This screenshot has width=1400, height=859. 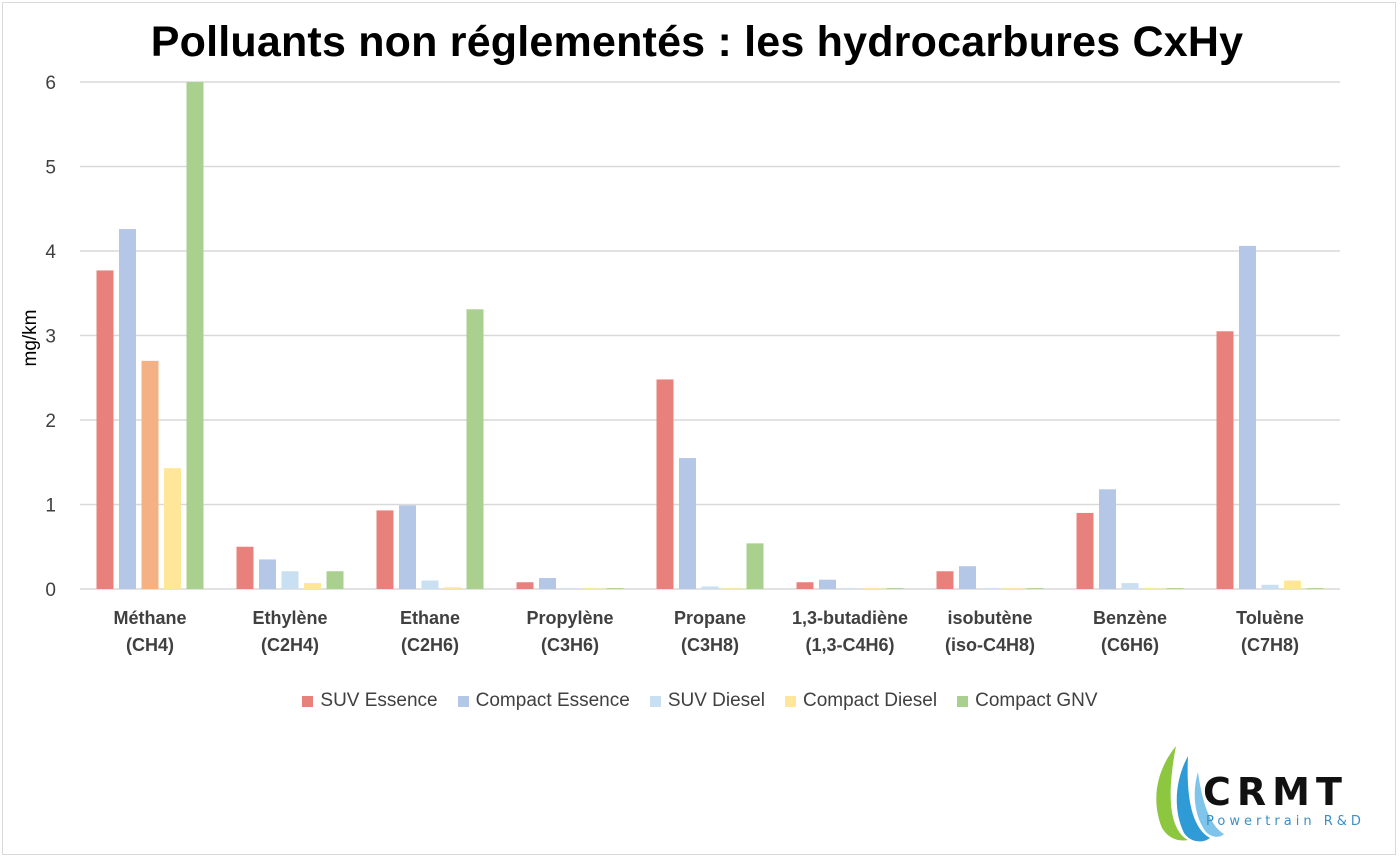 What do you see at coordinates (1036, 700) in the screenshot?
I see `legend-label: Compact GNV` at bounding box center [1036, 700].